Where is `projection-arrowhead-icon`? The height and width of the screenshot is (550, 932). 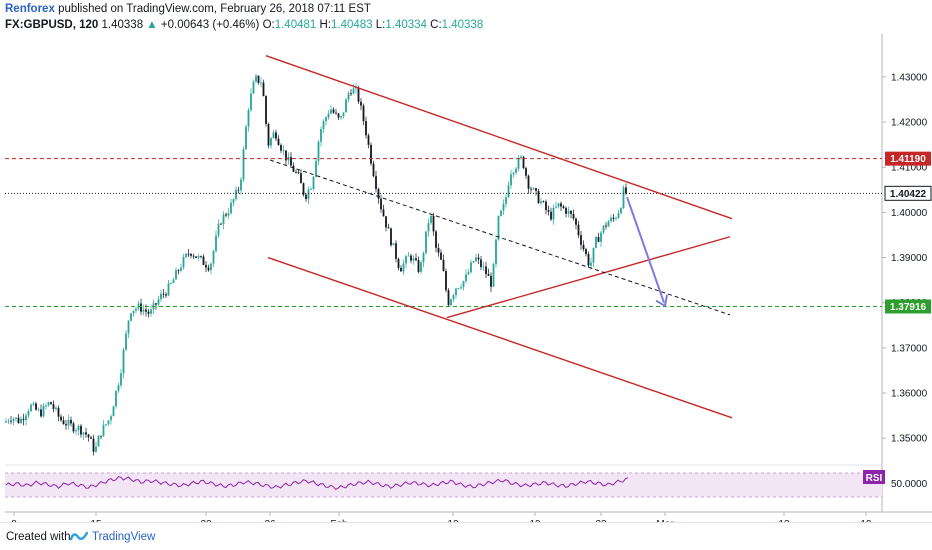
projection-arrowhead-icon is located at coordinates (661, 301).